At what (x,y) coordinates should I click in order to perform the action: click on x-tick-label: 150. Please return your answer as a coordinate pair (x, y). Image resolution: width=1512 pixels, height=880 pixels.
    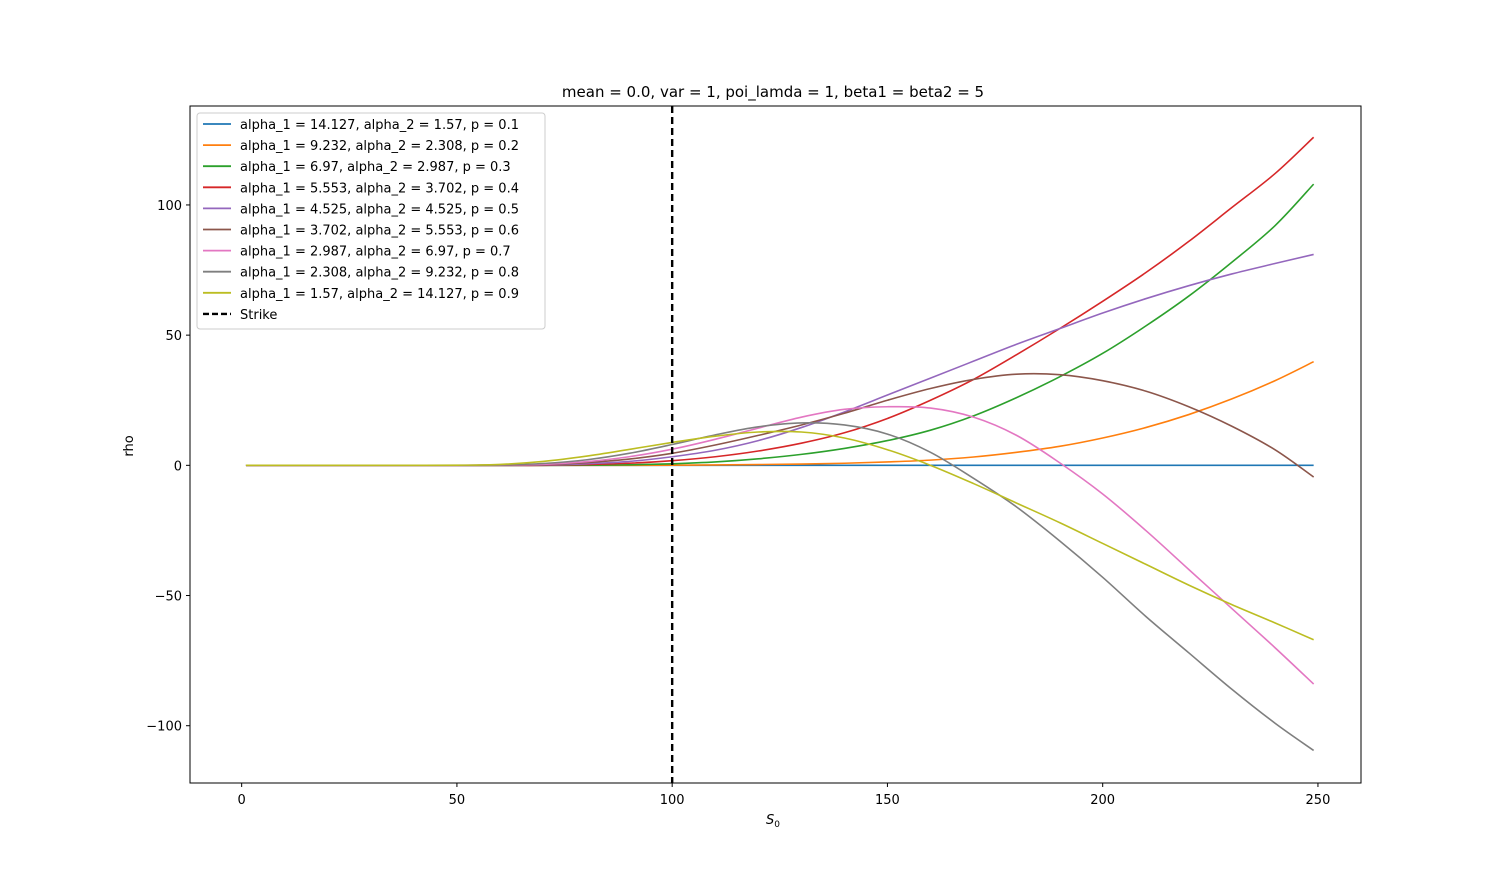
    Looking at the image, I should click on (887, 800).